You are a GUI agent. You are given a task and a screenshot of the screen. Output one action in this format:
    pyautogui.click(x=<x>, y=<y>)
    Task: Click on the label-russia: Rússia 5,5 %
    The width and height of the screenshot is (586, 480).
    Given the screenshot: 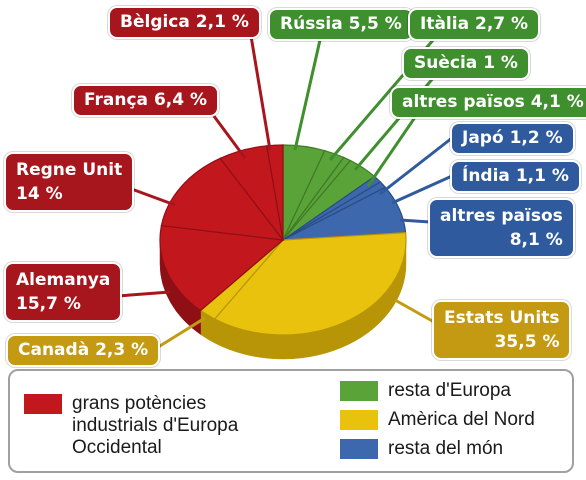 What is the action you would take?
    pyautogui.click(x=341, y=24)
    